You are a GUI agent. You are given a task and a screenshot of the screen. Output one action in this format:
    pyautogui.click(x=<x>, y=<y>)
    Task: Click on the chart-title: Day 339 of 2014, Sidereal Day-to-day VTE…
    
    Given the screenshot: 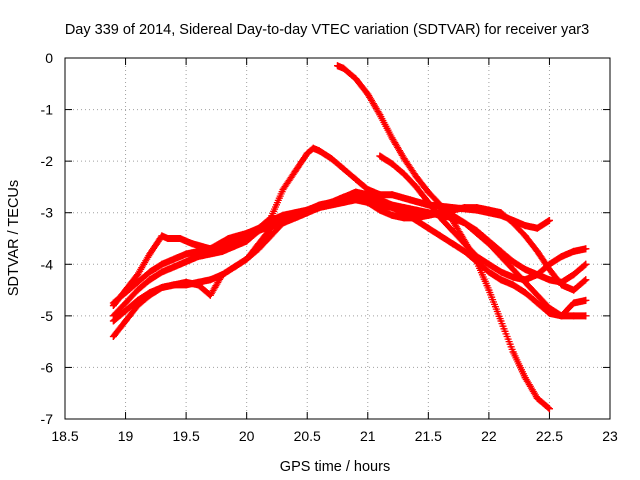 What is the action you would take?
    pyautogui.click(x=327, y=30)
    